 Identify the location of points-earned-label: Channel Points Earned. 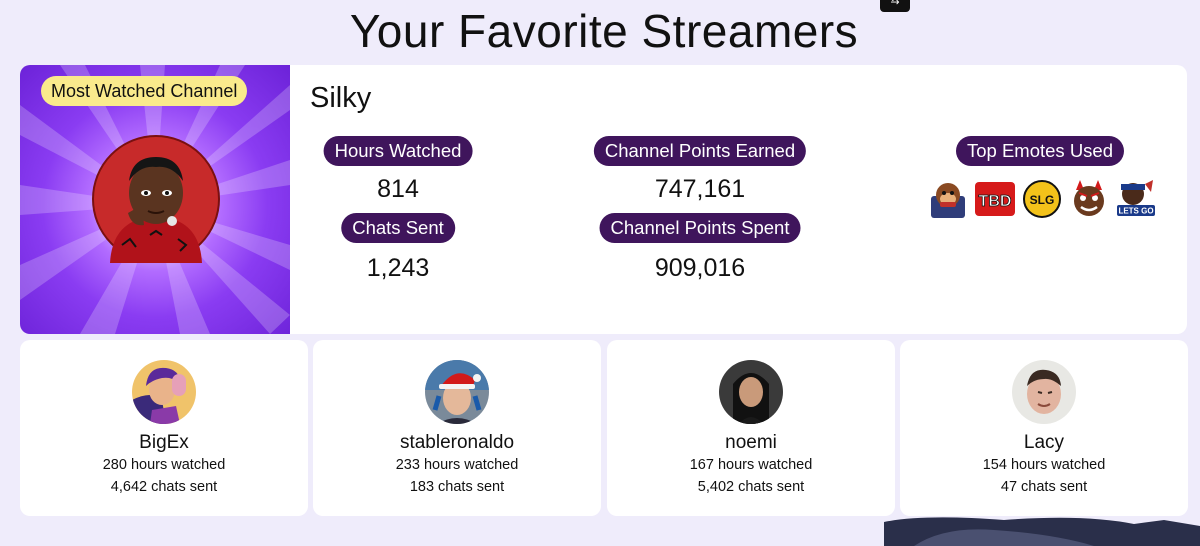
(700, 151).